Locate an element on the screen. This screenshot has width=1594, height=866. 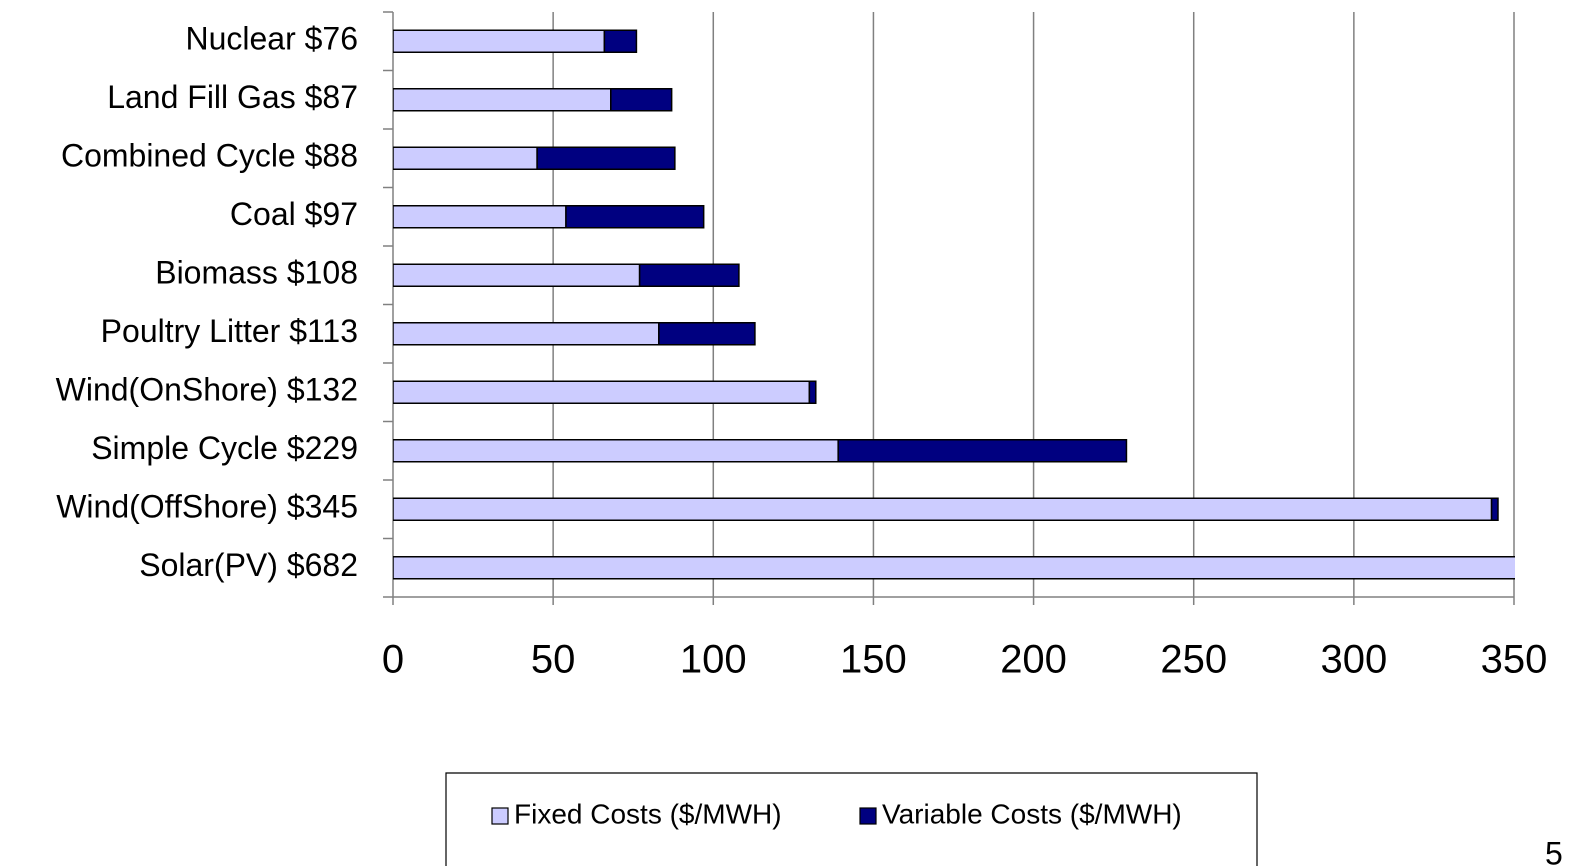
x-tick-label: 350 is located at coordinates (1514, 660).